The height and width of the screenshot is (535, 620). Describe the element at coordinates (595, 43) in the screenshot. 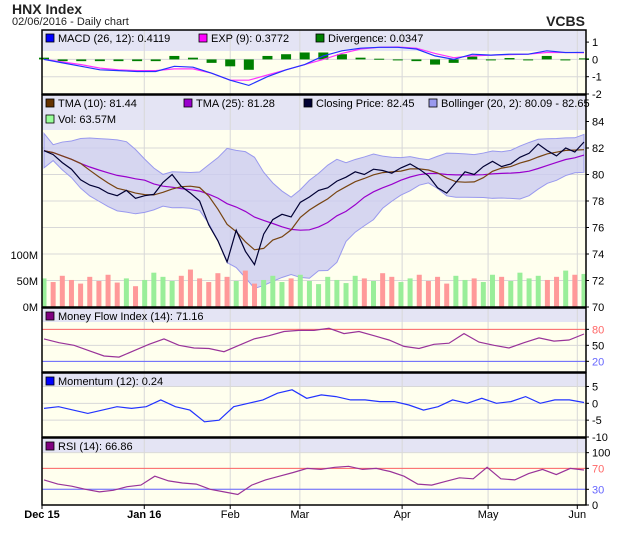

I see `macd-ytick-label: 1` at that location.